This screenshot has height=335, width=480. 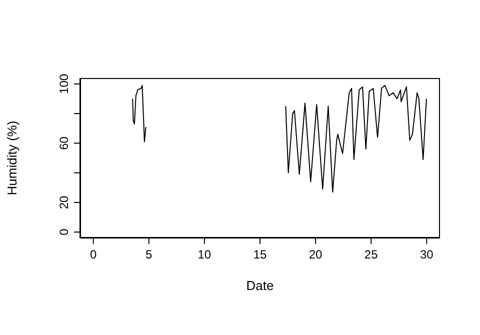 What do you see at coordinates (315, 255) in the screenshot?
I see `x-tick-label: 20` at bounding box center [315, 255].